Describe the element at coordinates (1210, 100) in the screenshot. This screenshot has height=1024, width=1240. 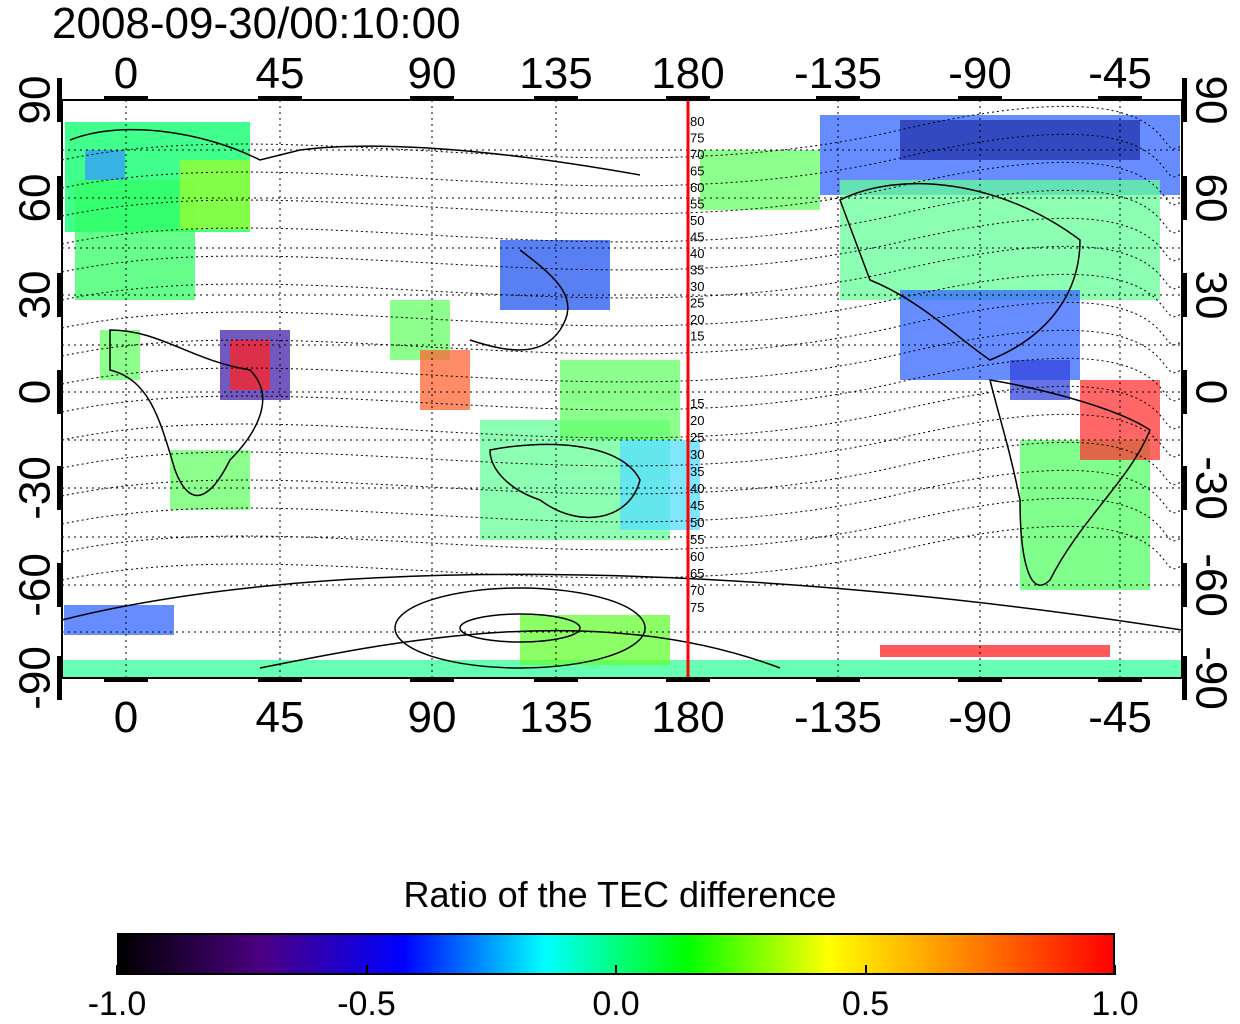
I see `right-lat-label: 90` at that location.